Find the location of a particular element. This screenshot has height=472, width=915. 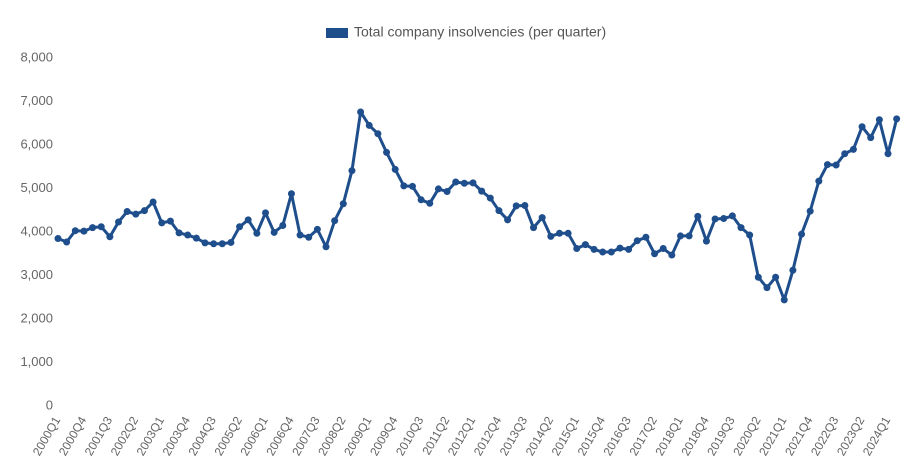

y-tick-label: 1,000 is located at coordinates (36, 361).